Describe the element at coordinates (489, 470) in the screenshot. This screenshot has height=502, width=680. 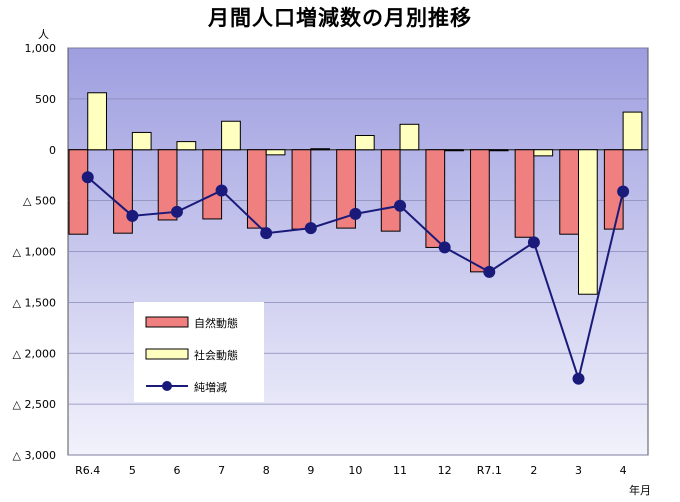
I see `x-tick-label: R7.1` at that location.